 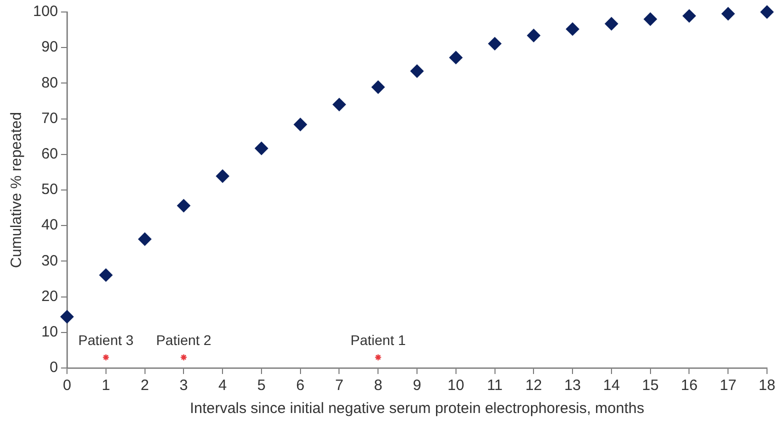 What do you see at coordinates (339, 385) in the screenshot?
I see `x-tick-label: 7` at bounding box center [339, 385].